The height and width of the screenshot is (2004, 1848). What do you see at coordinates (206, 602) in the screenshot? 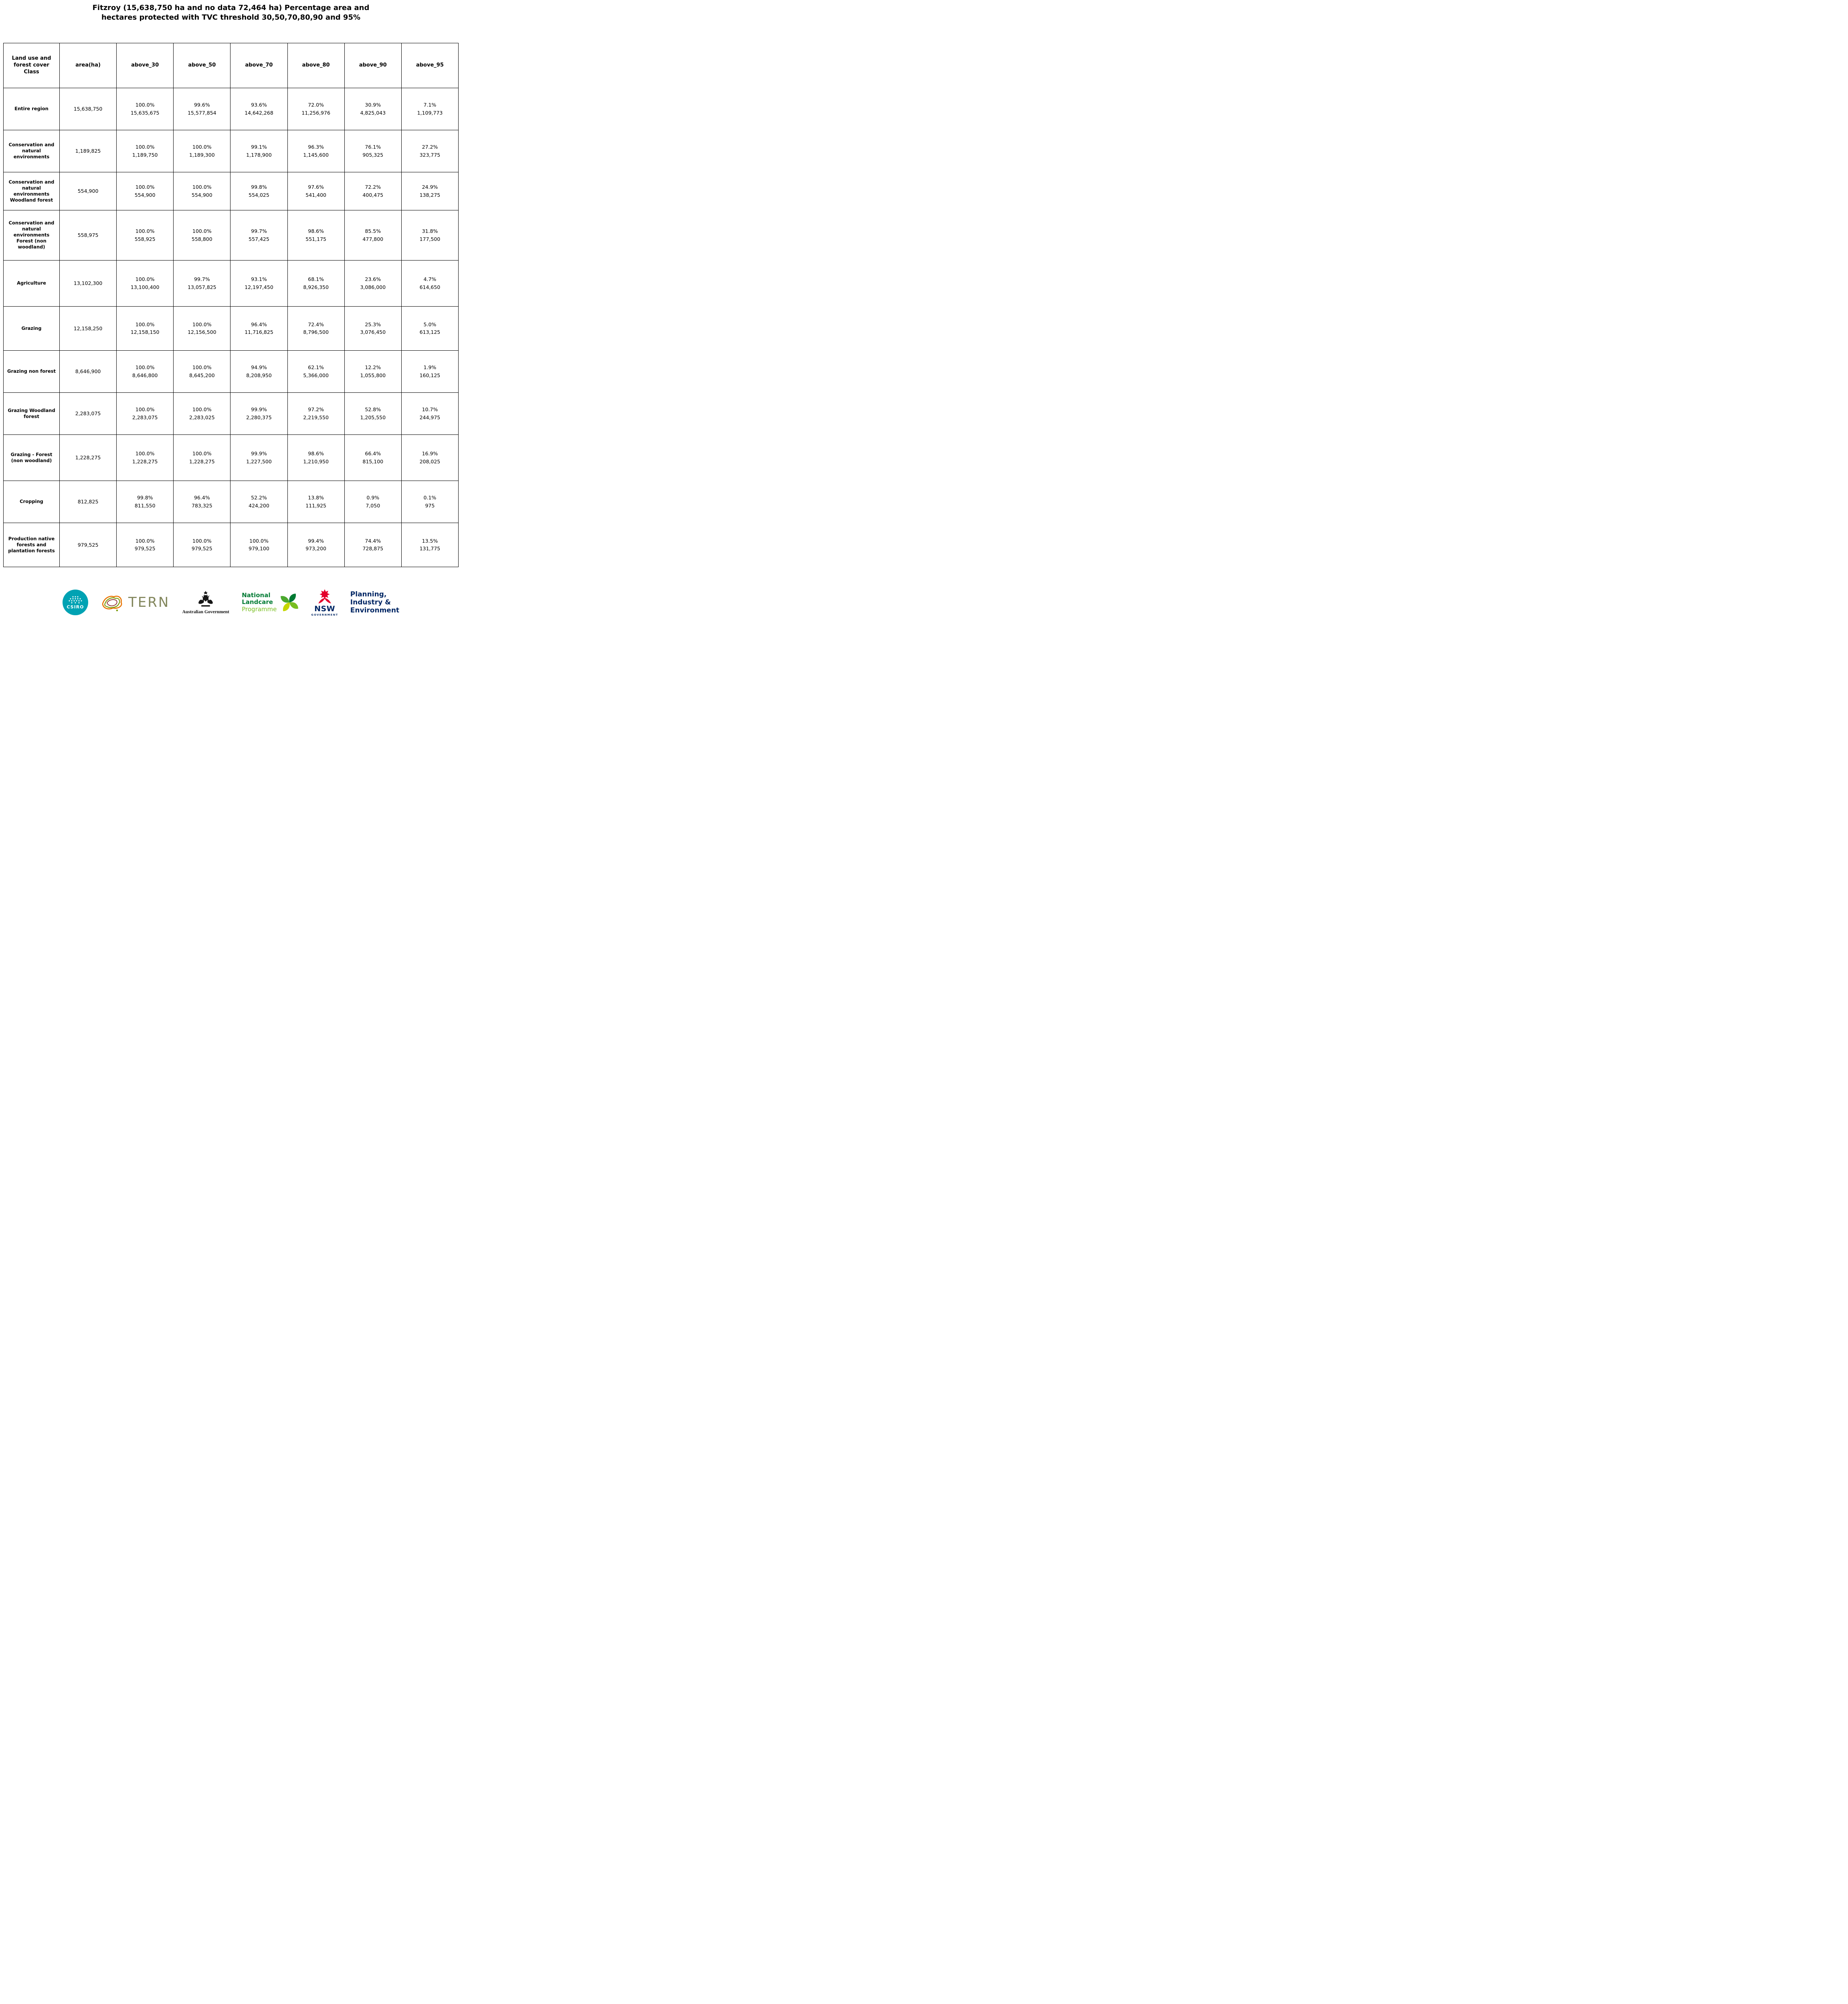
I see `australian-government-logo: Australian Government` at bounding box center [206, 602].